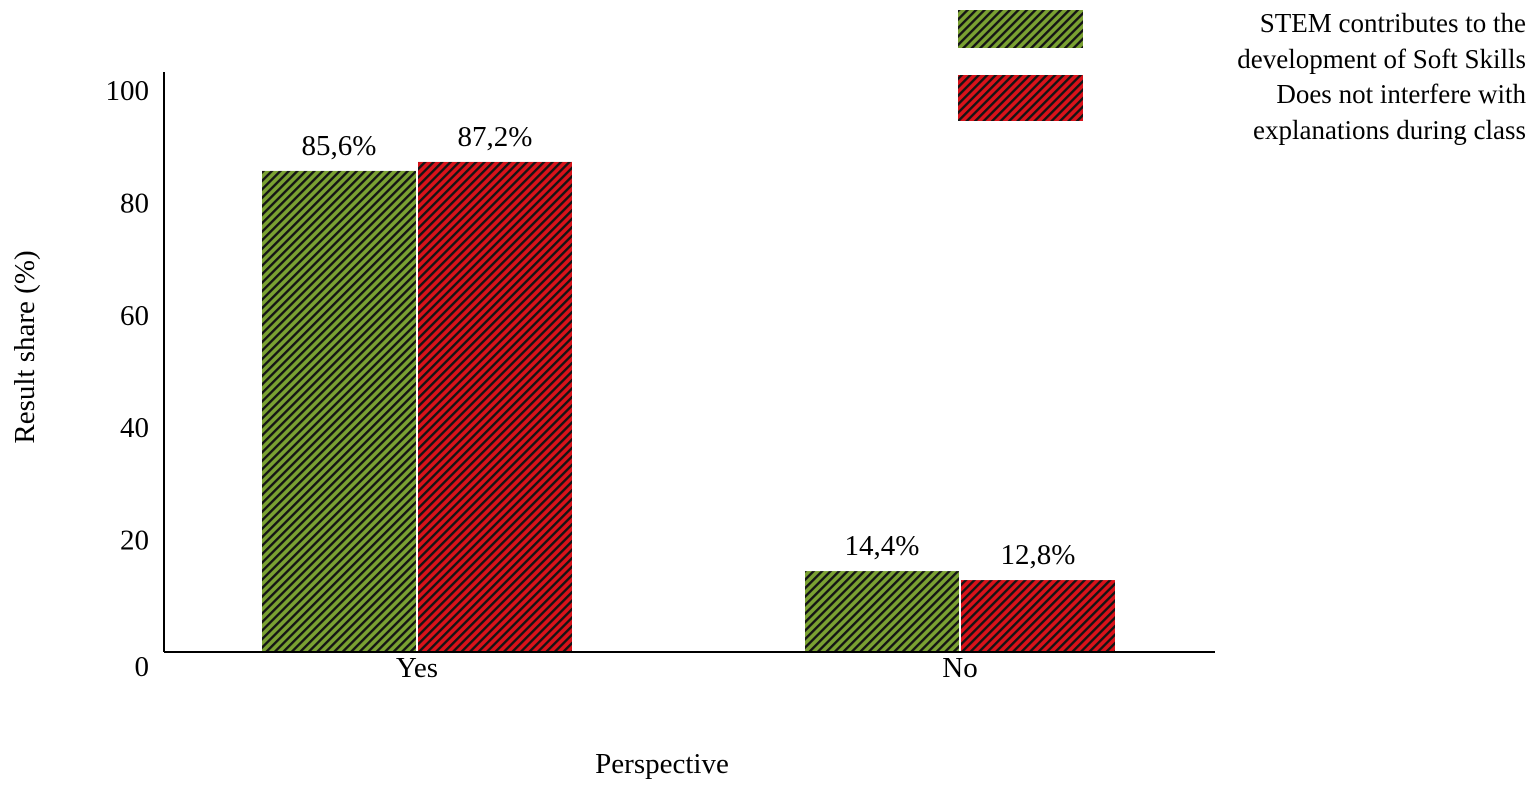 The width and height of the screenshot is (1535, 788). Describe the element at coordinates (495, 137) in the screenshot. I see `data-label: 87,2%` at that location.